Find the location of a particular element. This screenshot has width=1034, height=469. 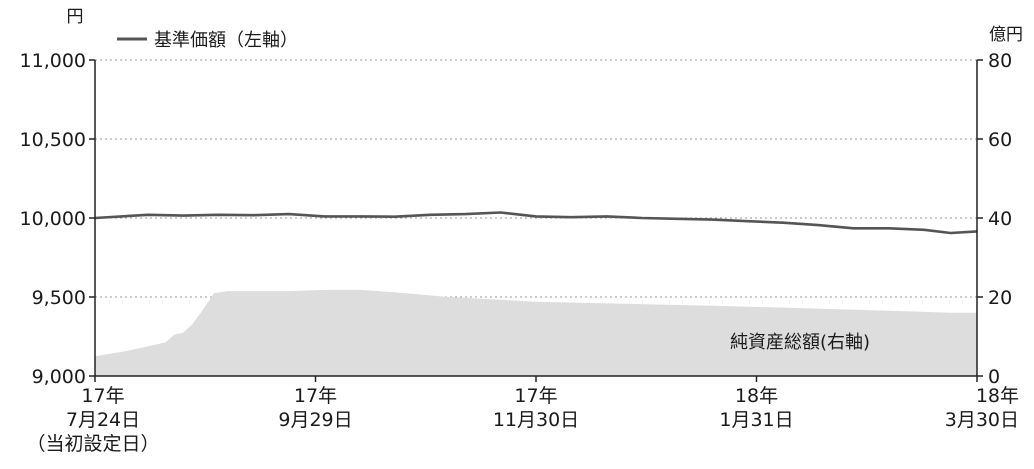

right-tick-label: 80 is located at coordinates (1000, 61).